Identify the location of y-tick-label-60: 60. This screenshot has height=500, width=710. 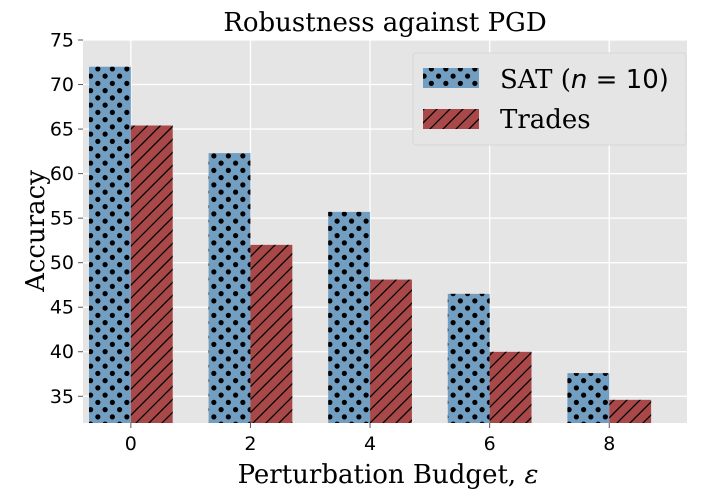
(62, 174).